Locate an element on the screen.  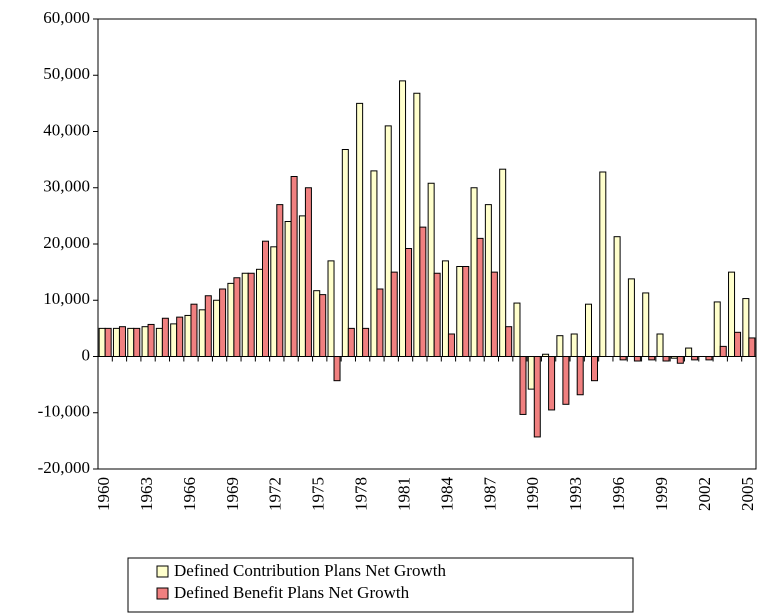
x-tick-label: 1990 is located at coordinates (532, 494).